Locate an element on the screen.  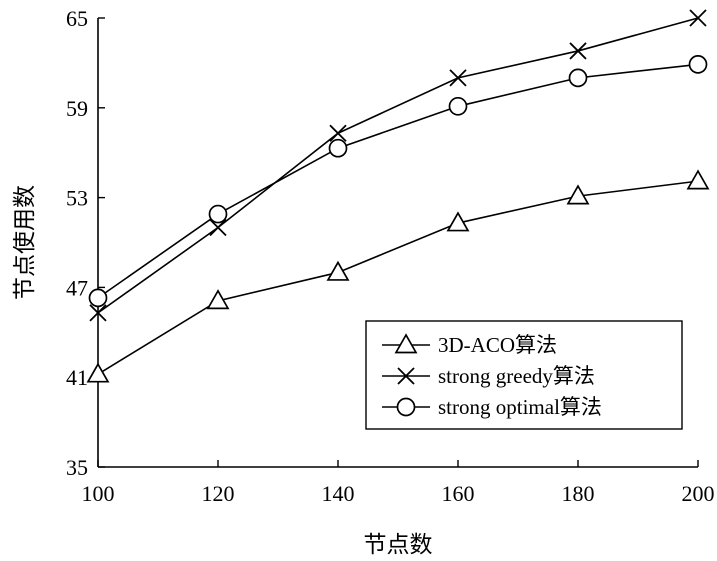
legend-item: strong greedy算法 is located at coordinates (488, 376).